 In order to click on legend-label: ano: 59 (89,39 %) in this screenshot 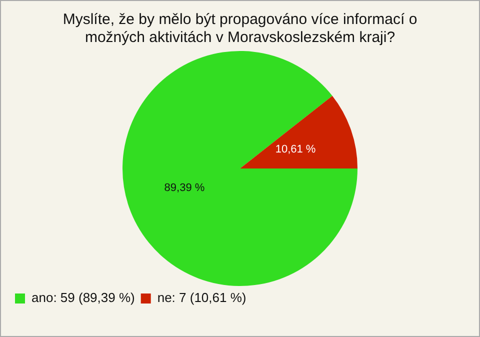, I will do `click(83, 298)`.